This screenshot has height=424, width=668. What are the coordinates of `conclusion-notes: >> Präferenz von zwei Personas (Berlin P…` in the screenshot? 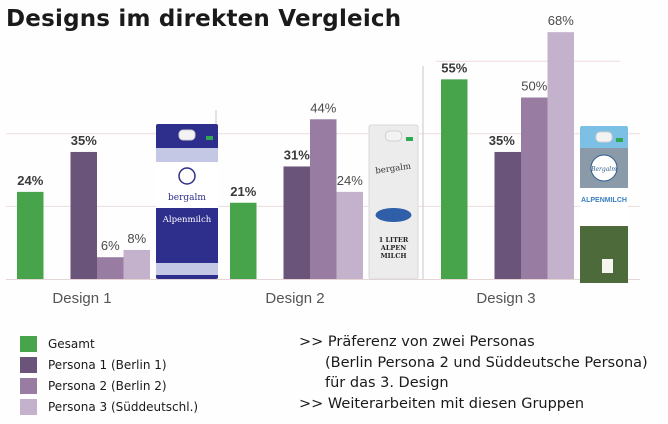 It's located at (473, 373).